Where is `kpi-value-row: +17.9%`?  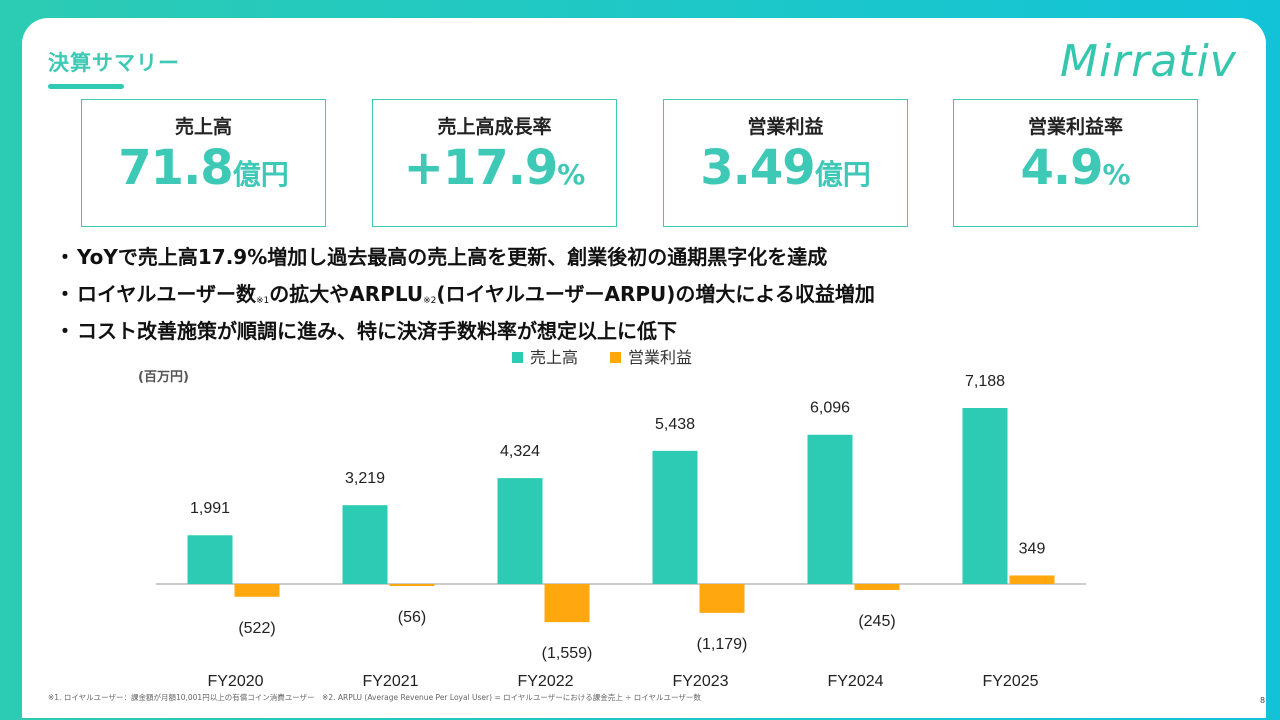
kpi-value-row: +17.9% is located at coordinates (494, 168).